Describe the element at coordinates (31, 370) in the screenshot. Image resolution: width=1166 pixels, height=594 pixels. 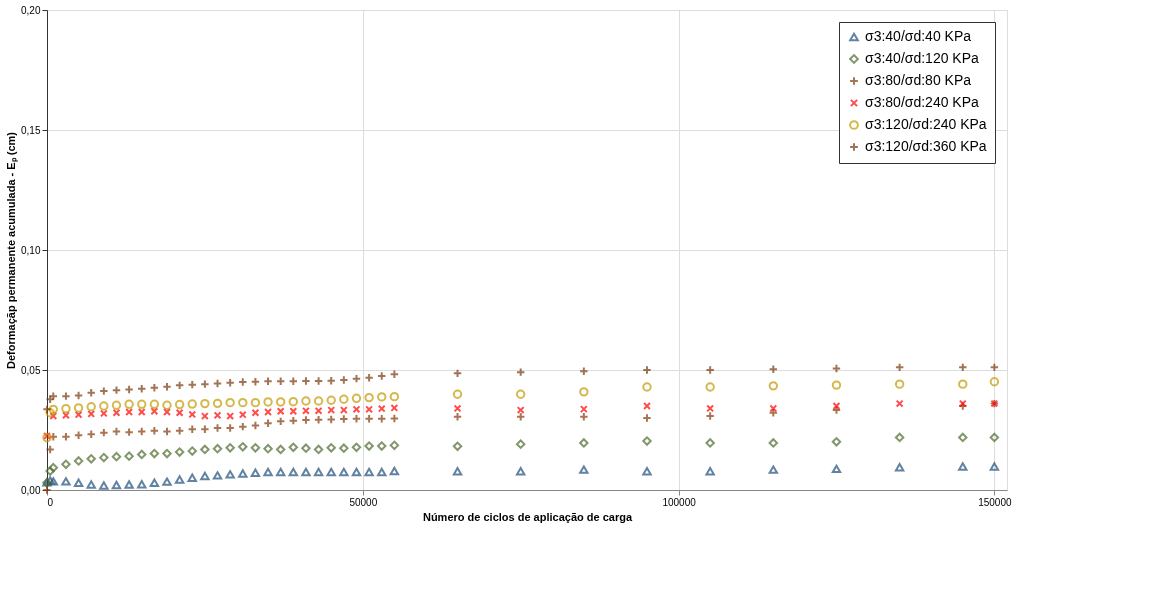
I see `y-tick-label: 0,05` at that location.